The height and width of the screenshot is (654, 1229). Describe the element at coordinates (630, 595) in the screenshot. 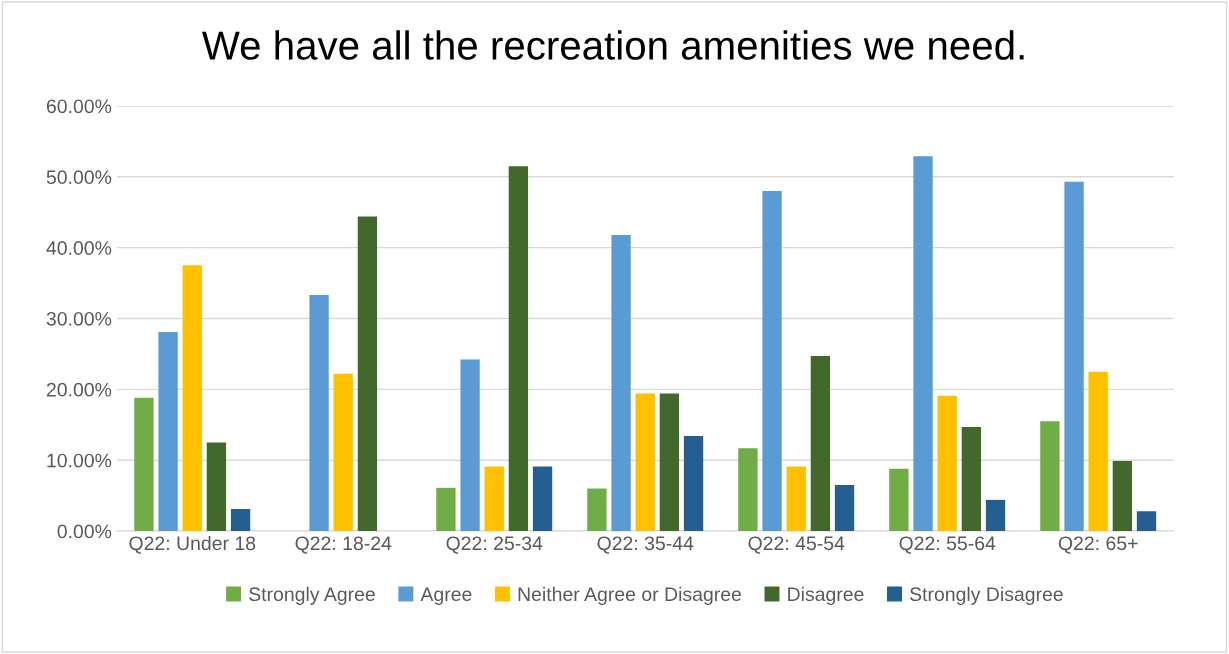

I see `legend-label: Neither Agree or Disagree` at that location.